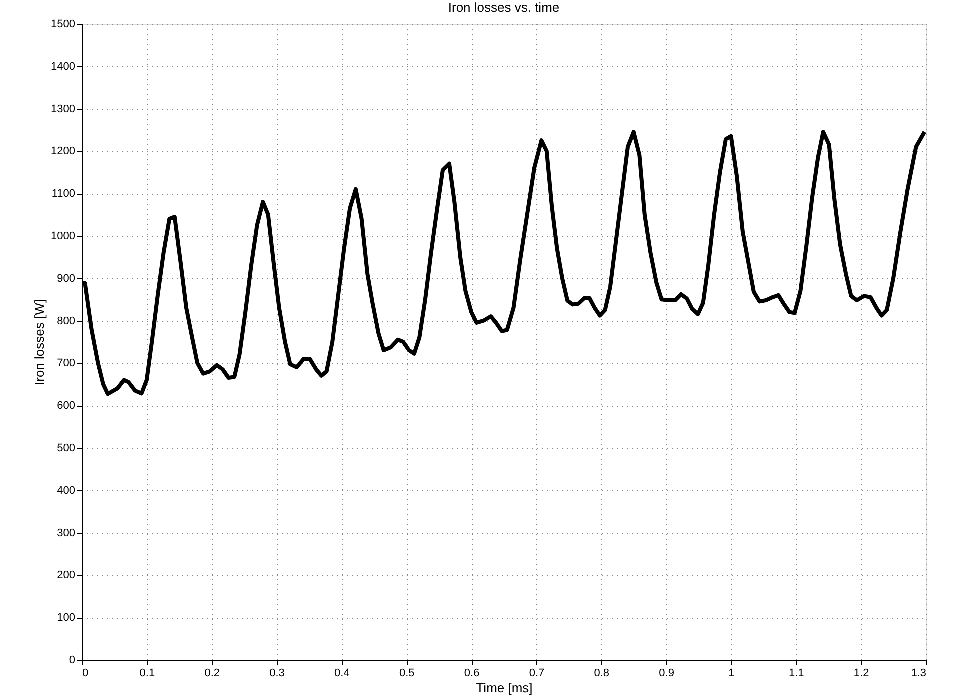 This screenshot has width=974, height=697. What do you see at coordinates (796, 674) in the screenshot?
I see `x-tick-label: 1.1` at bounding box center [796, 674].